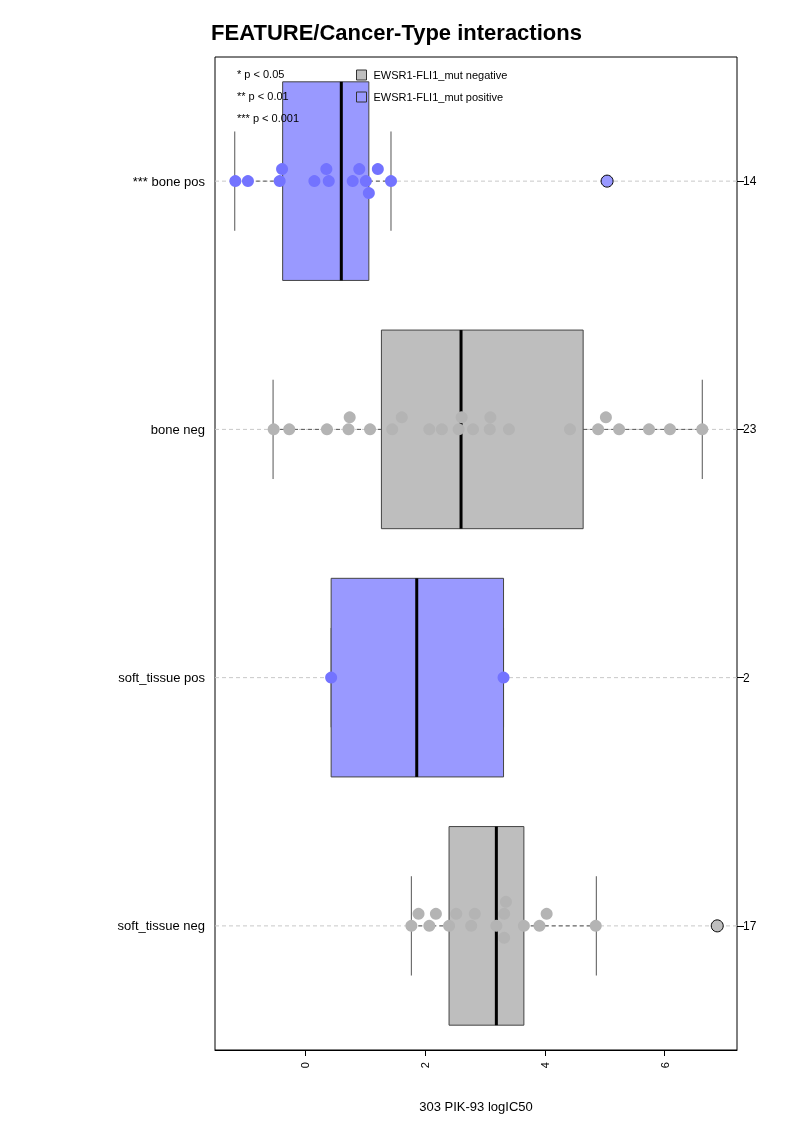 The width and height of the screenshot is (793, 1122). Describe the element at coordinates (305, 1065) in the screenshot. I see `x-tick-label: 0` at that location.